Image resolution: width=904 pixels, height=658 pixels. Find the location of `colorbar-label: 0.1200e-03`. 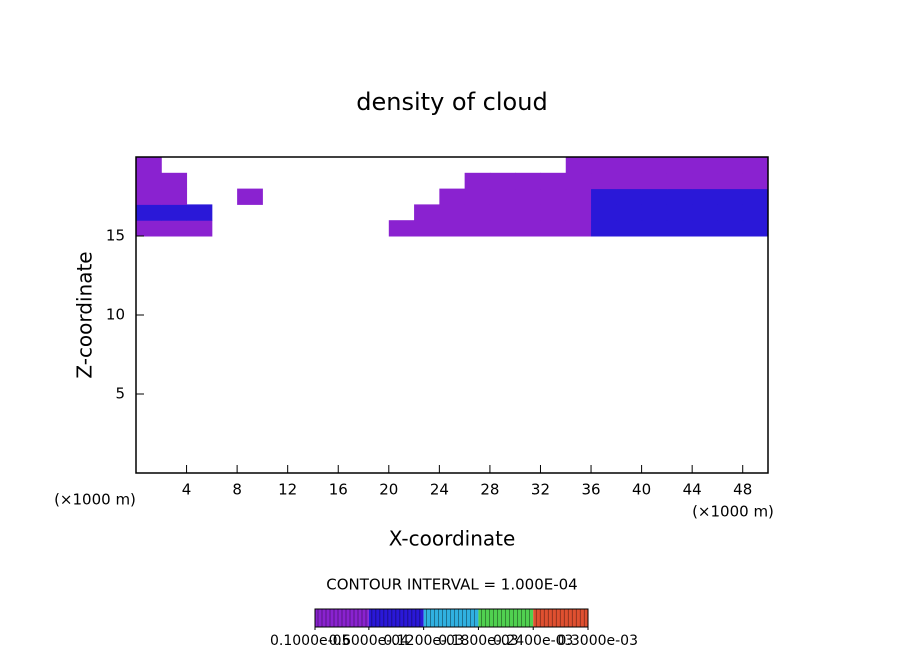

colorbar-label: 0.1200e-03 is located at coordinates (423, 641).